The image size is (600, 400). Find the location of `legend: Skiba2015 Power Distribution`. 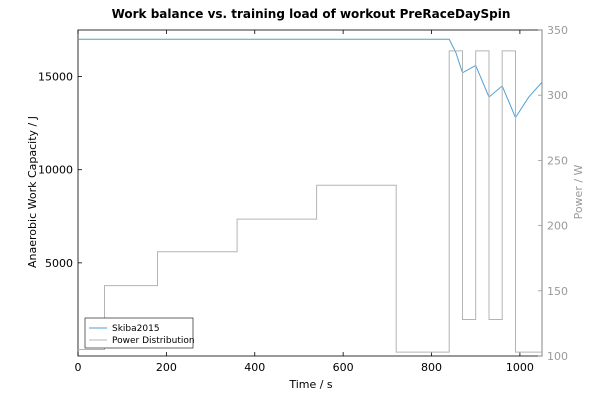

legend: Skiba2015 Power Distribution is located at coordinates (139, 333).